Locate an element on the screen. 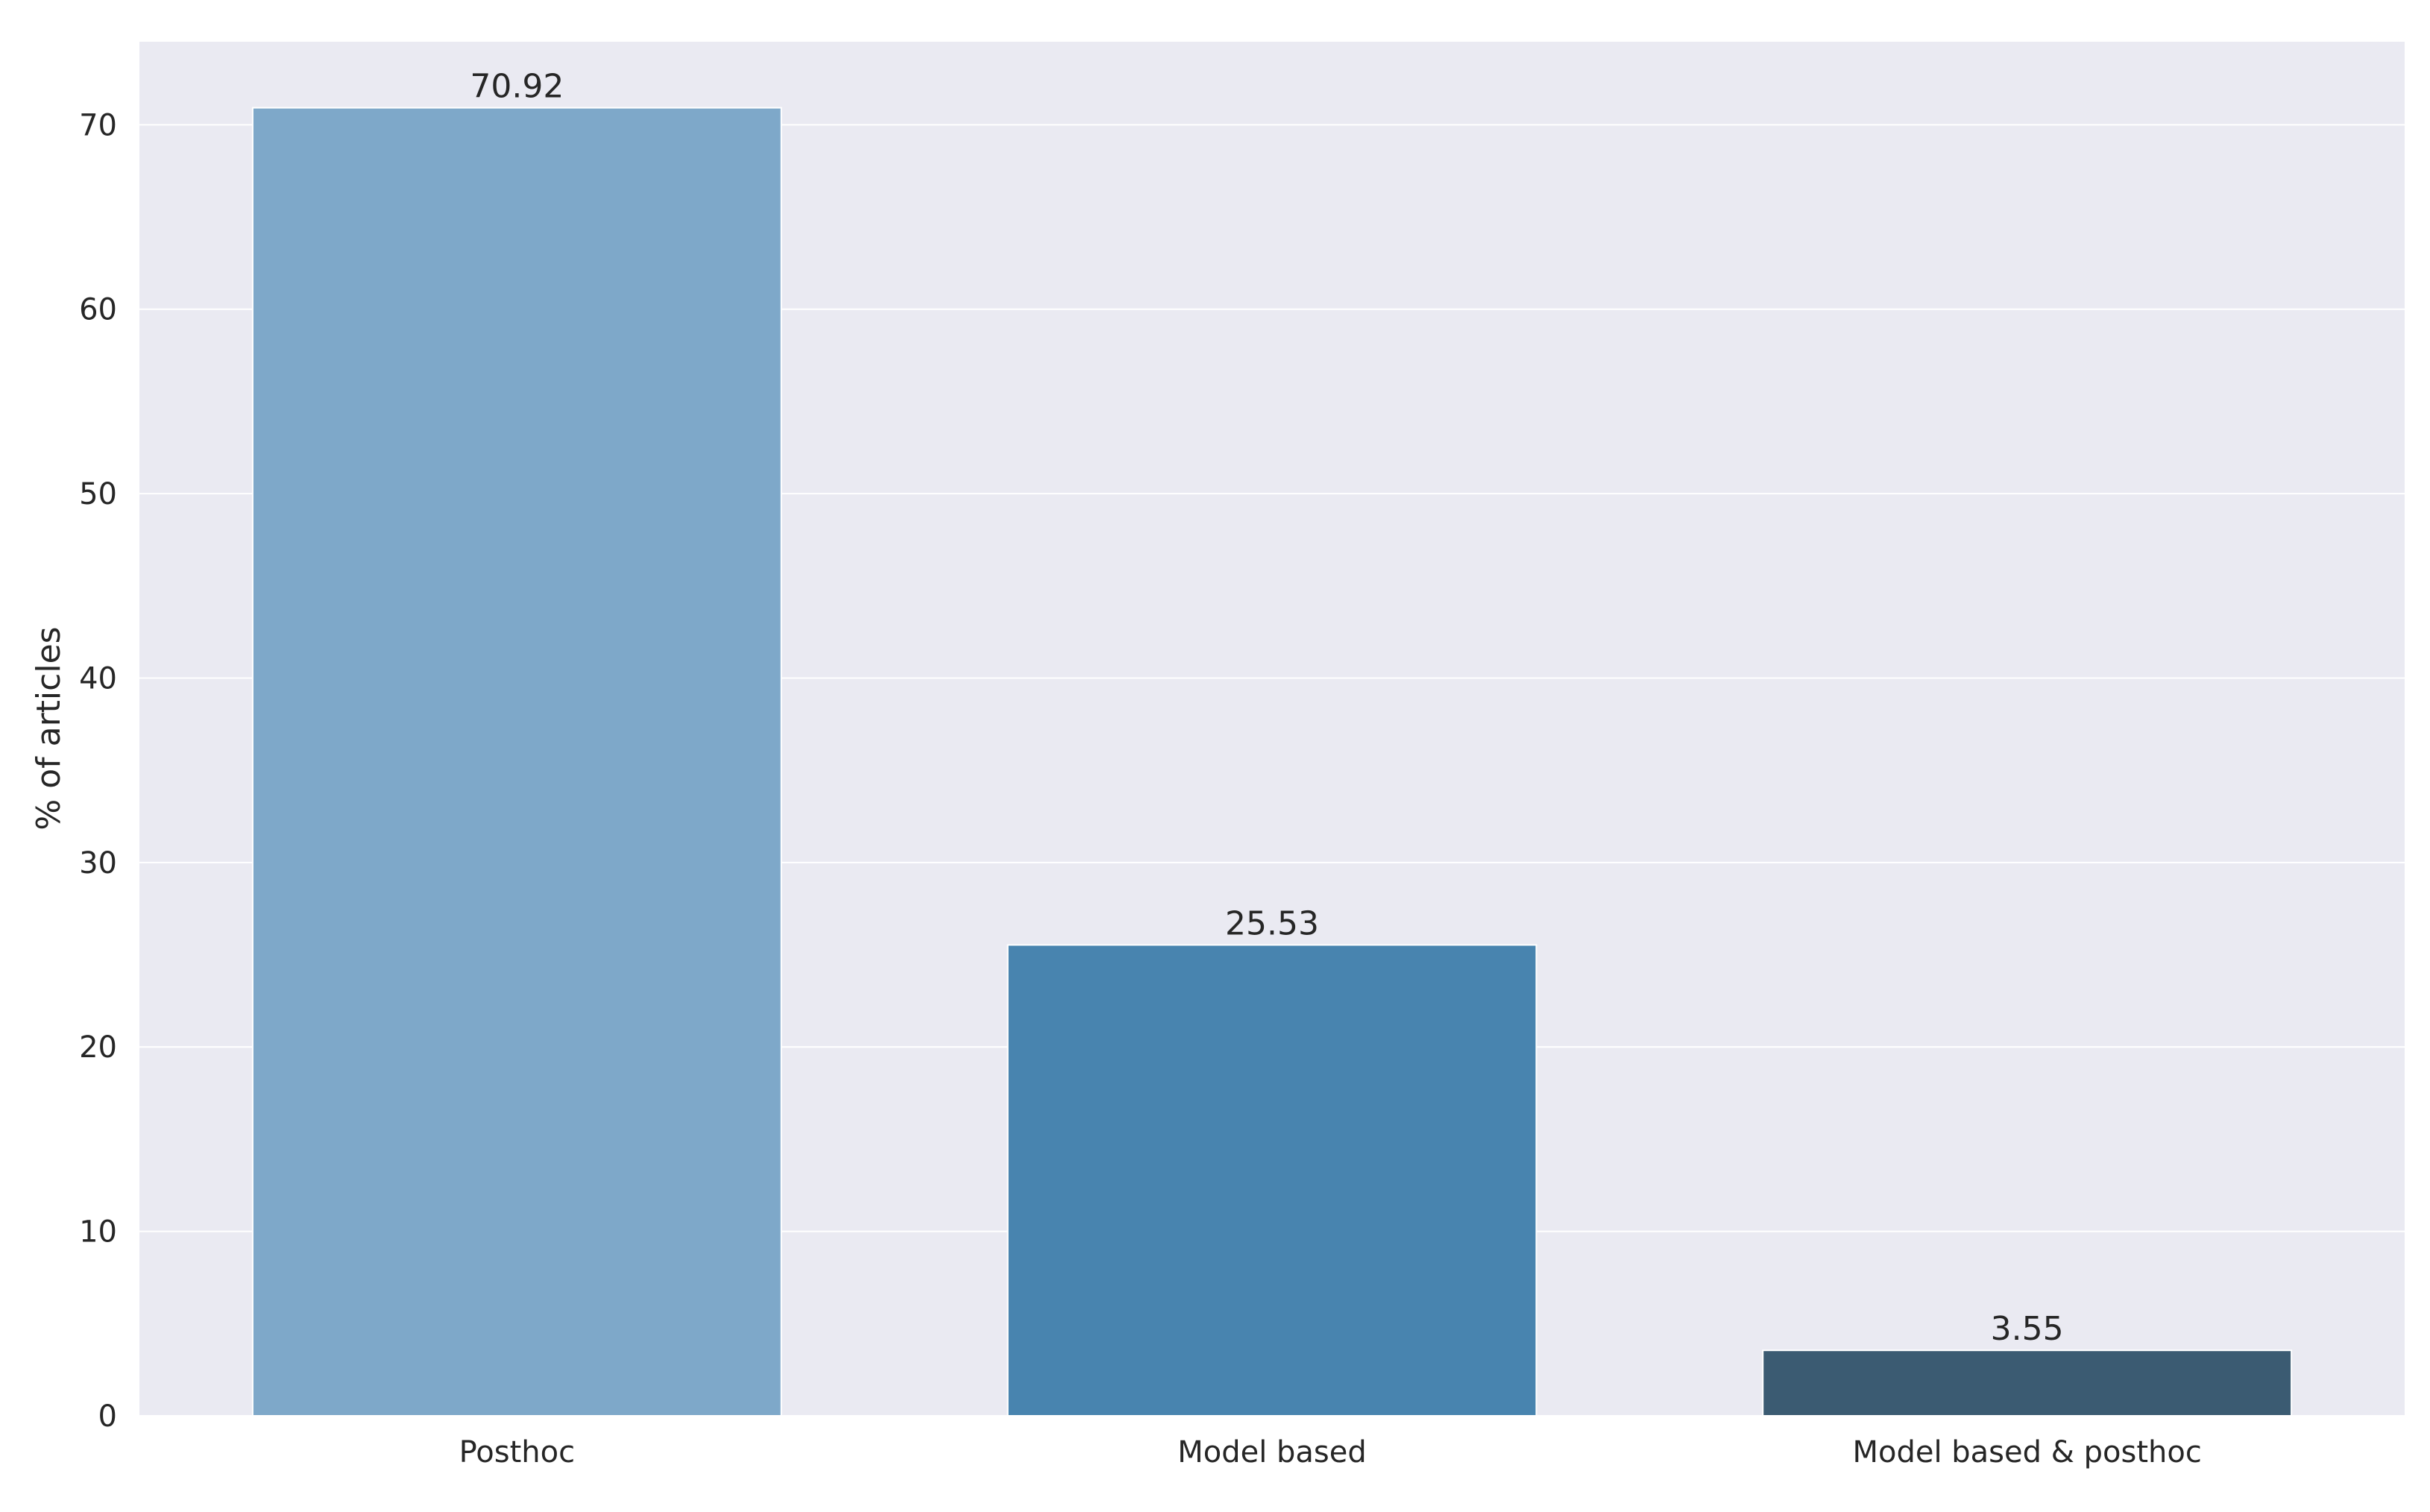 The width and height of the screenshot is (2430, 1512). y-tick-label: 70 is located at coordinates (98, 125).